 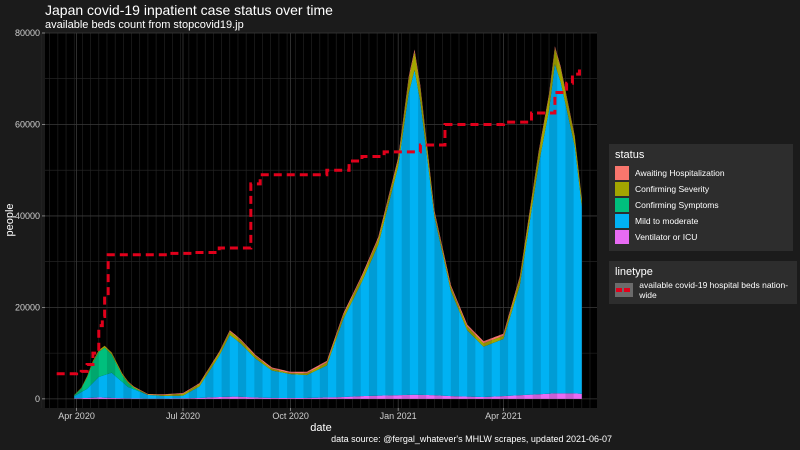 What do you see at coordinates (27, 307) in the screenshot?
I see `y-tick-label: 20000` at bounding box center [27, 307].